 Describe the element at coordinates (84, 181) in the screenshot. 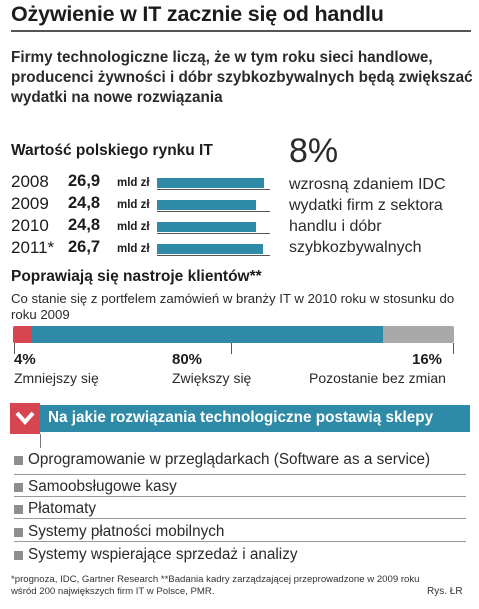

I see `market-value: 26,9` at that location.